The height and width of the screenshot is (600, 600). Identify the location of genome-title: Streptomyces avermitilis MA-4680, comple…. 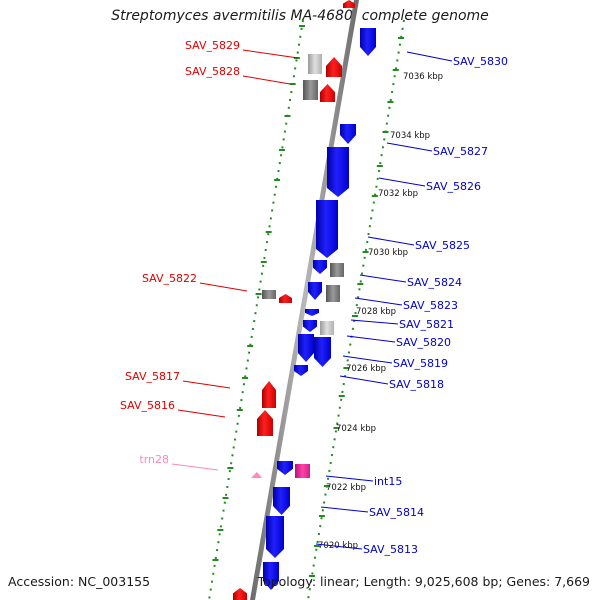
(300, 16).